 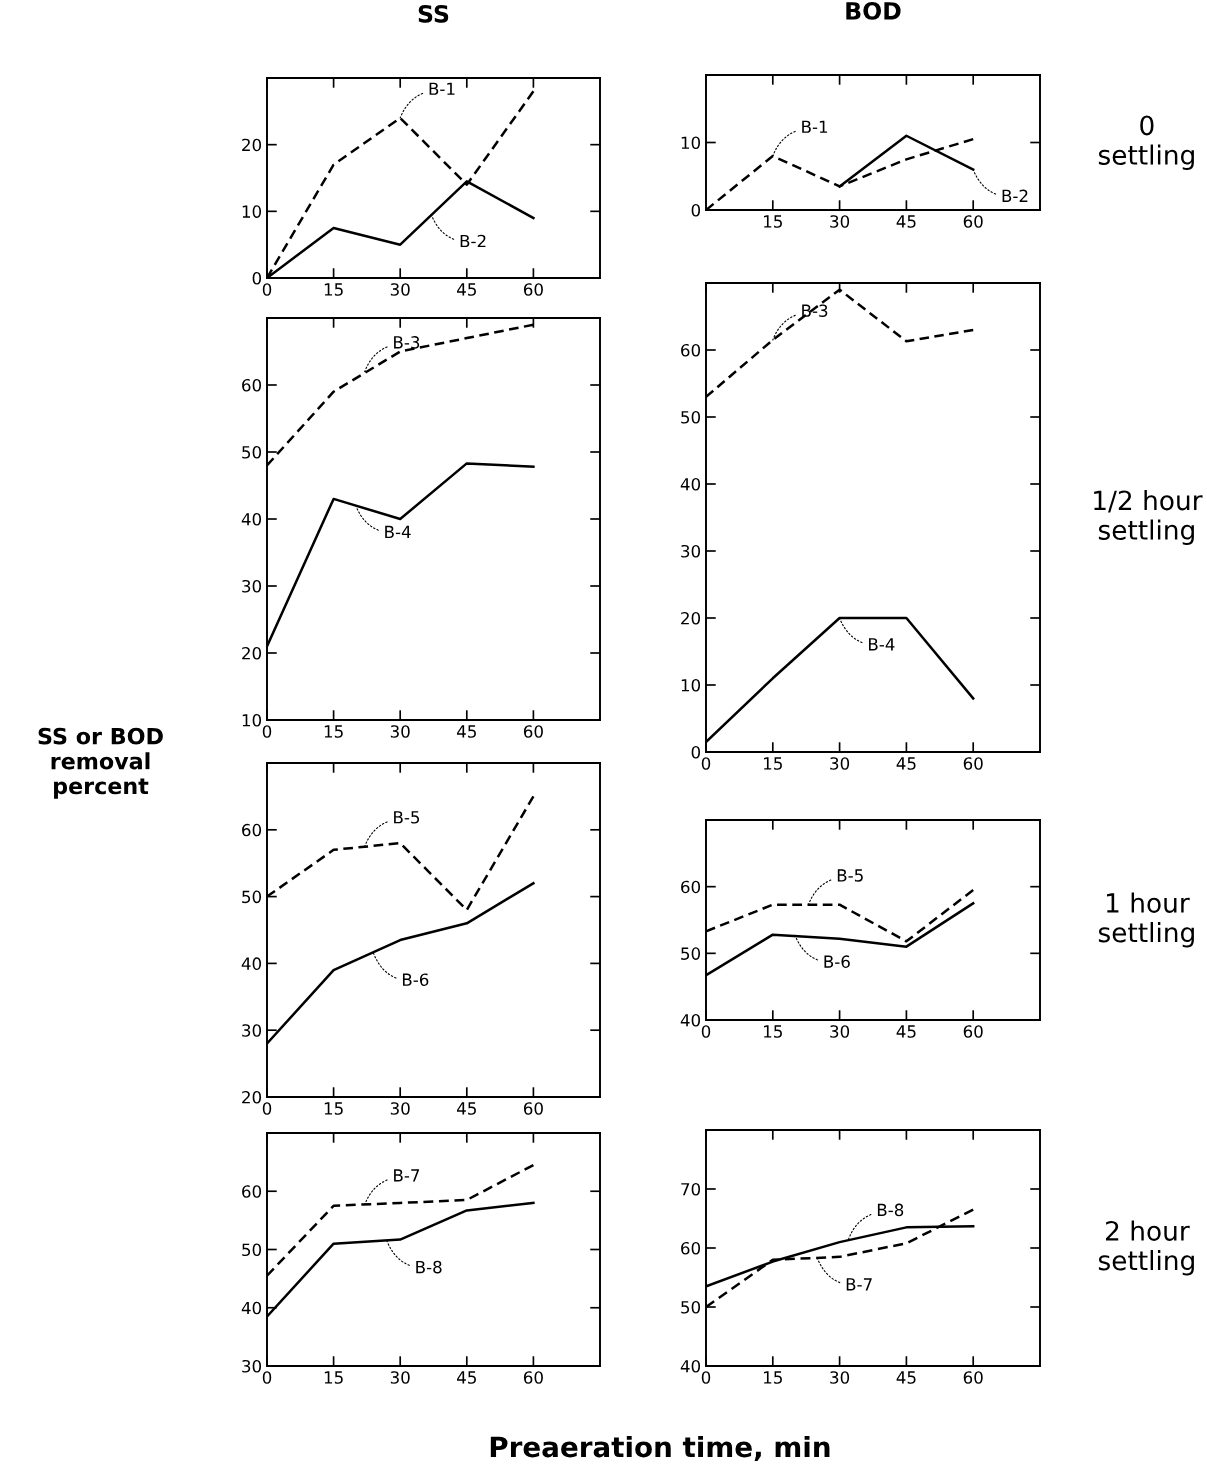 What do you see at coordinates (1146, 920) in the screenshot?
I see `text: 1 hour settling` at bounding box center [1146, 920].